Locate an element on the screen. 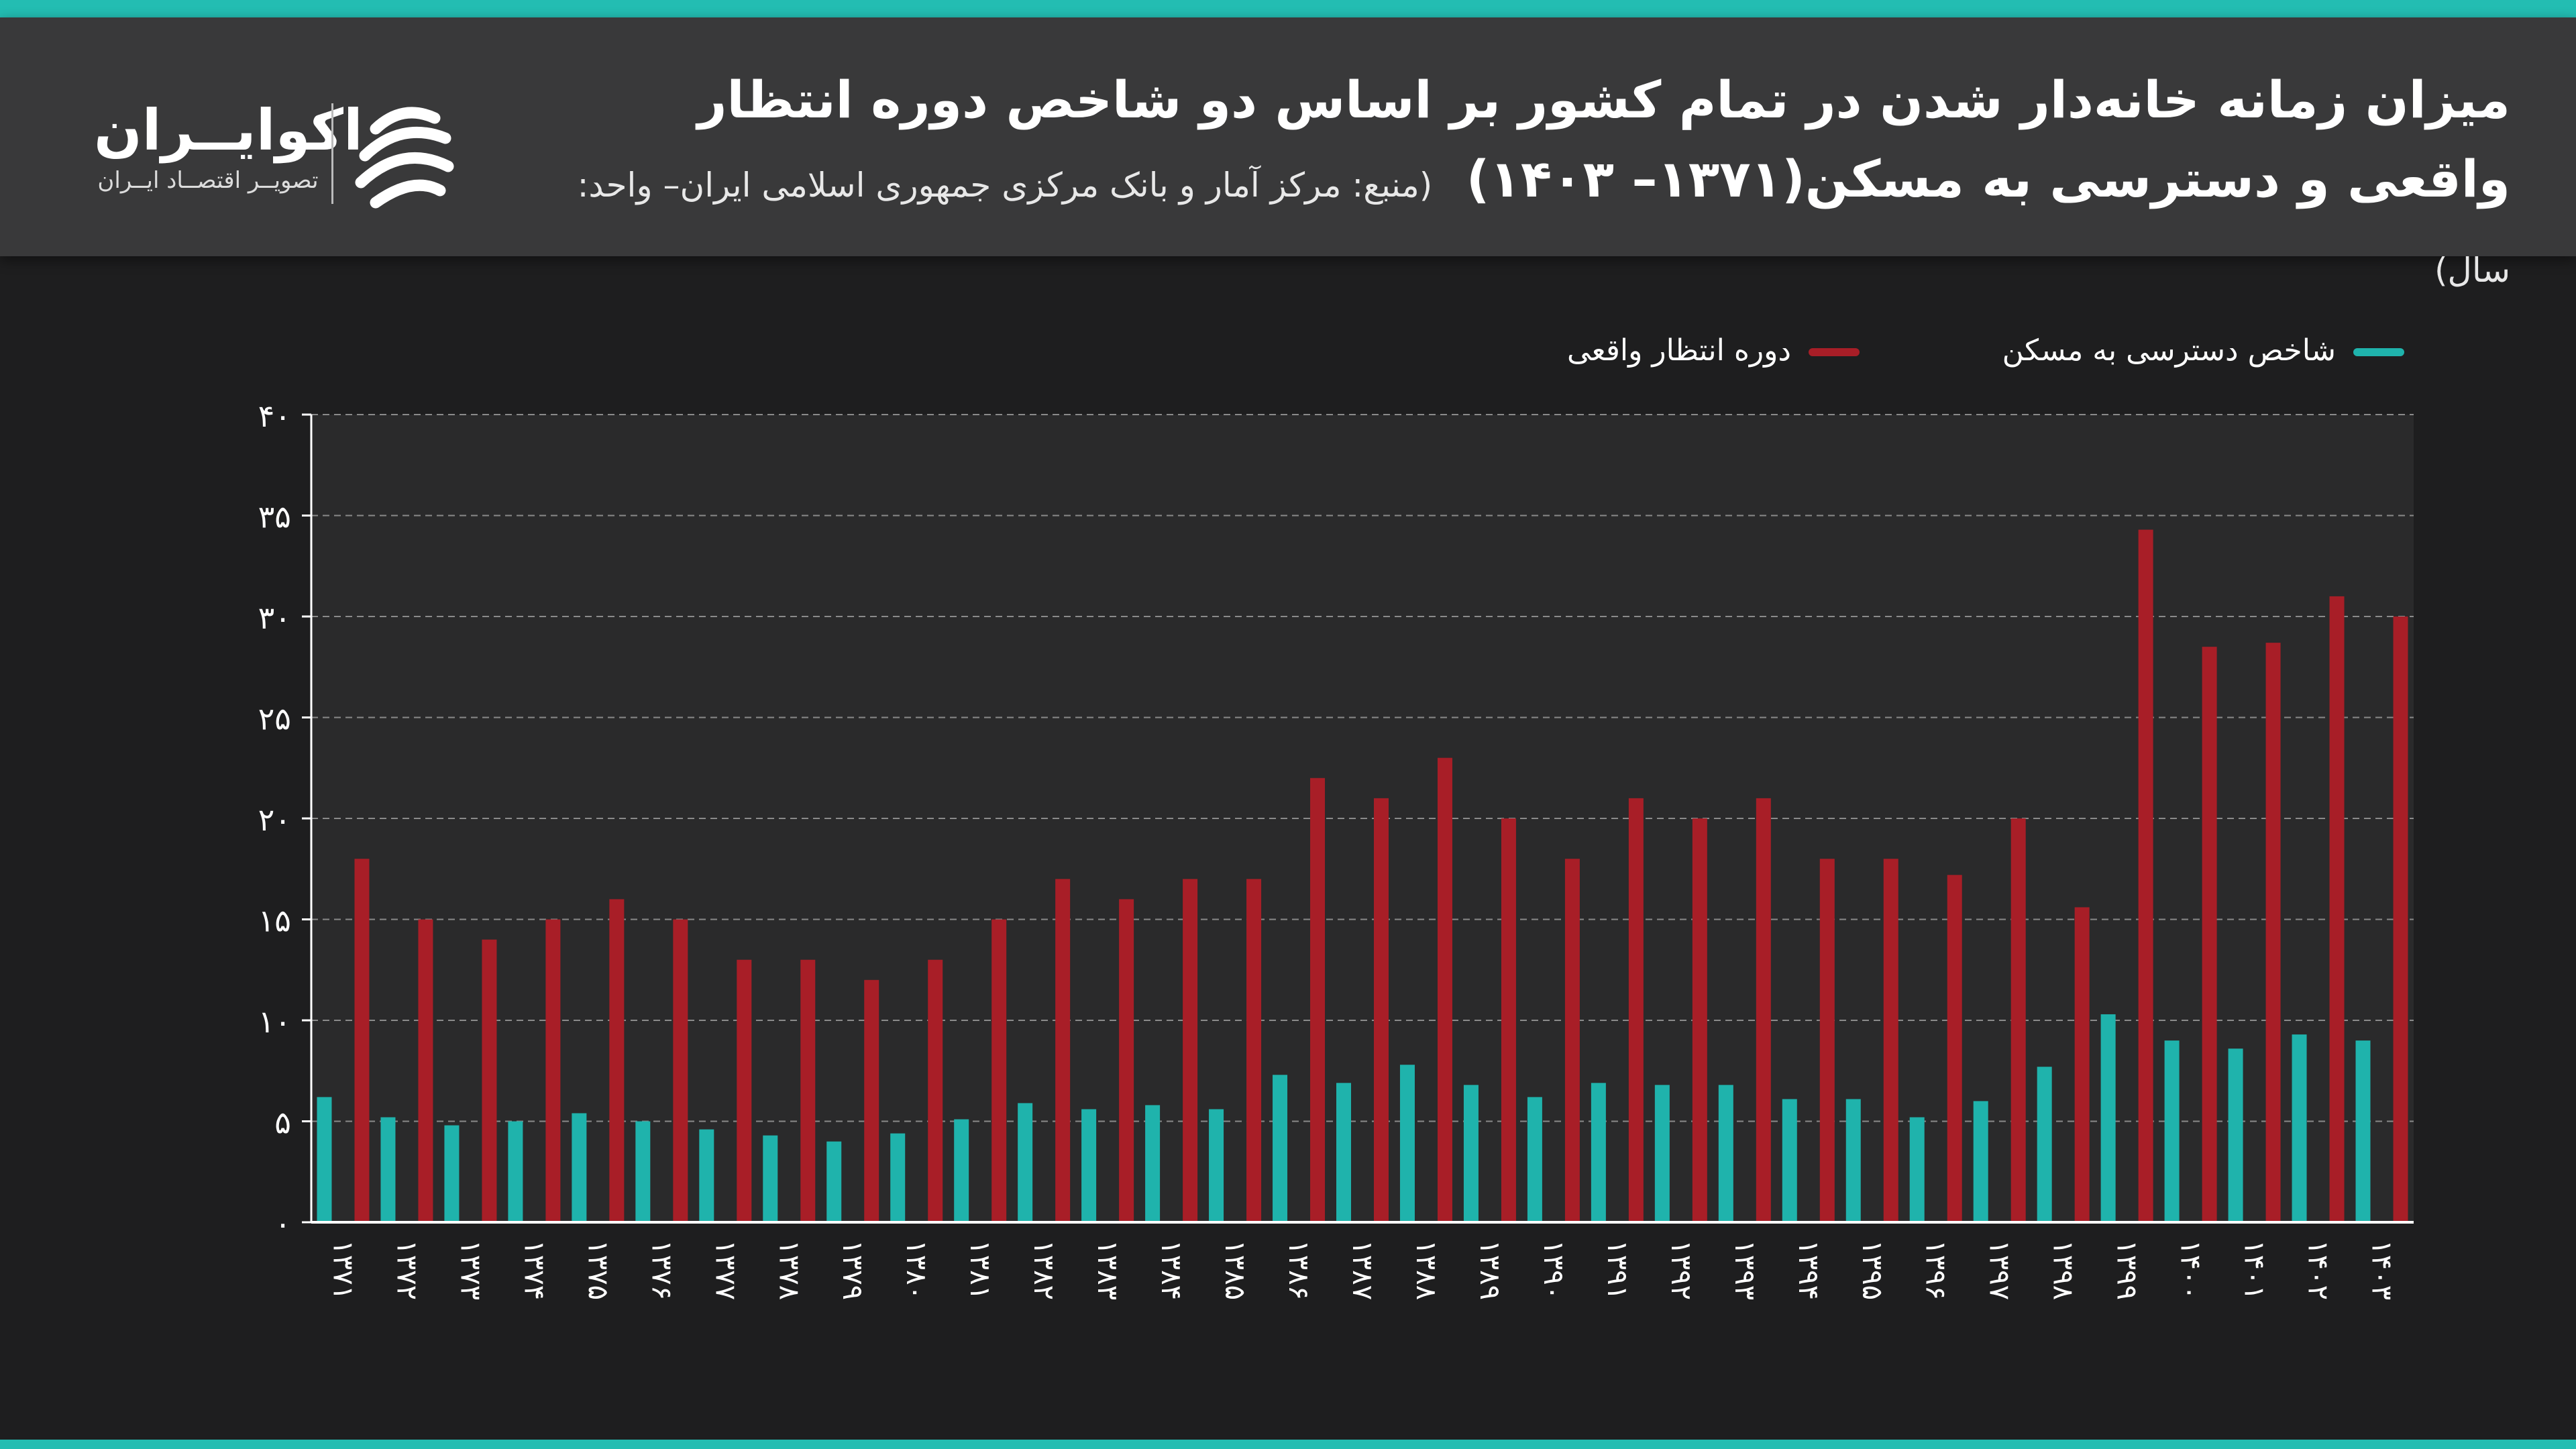 The image size is (2576, 1449). y-tick-label: ۲۵ is located at coordinates (274, 719).